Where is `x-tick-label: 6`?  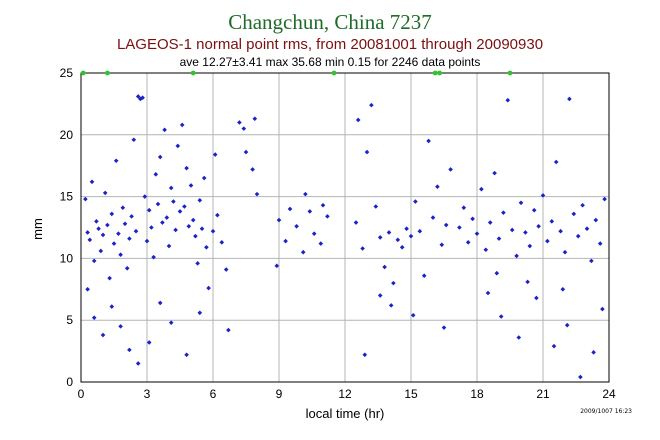 x-tick-label: 6 is located at coordinates (213, 394).